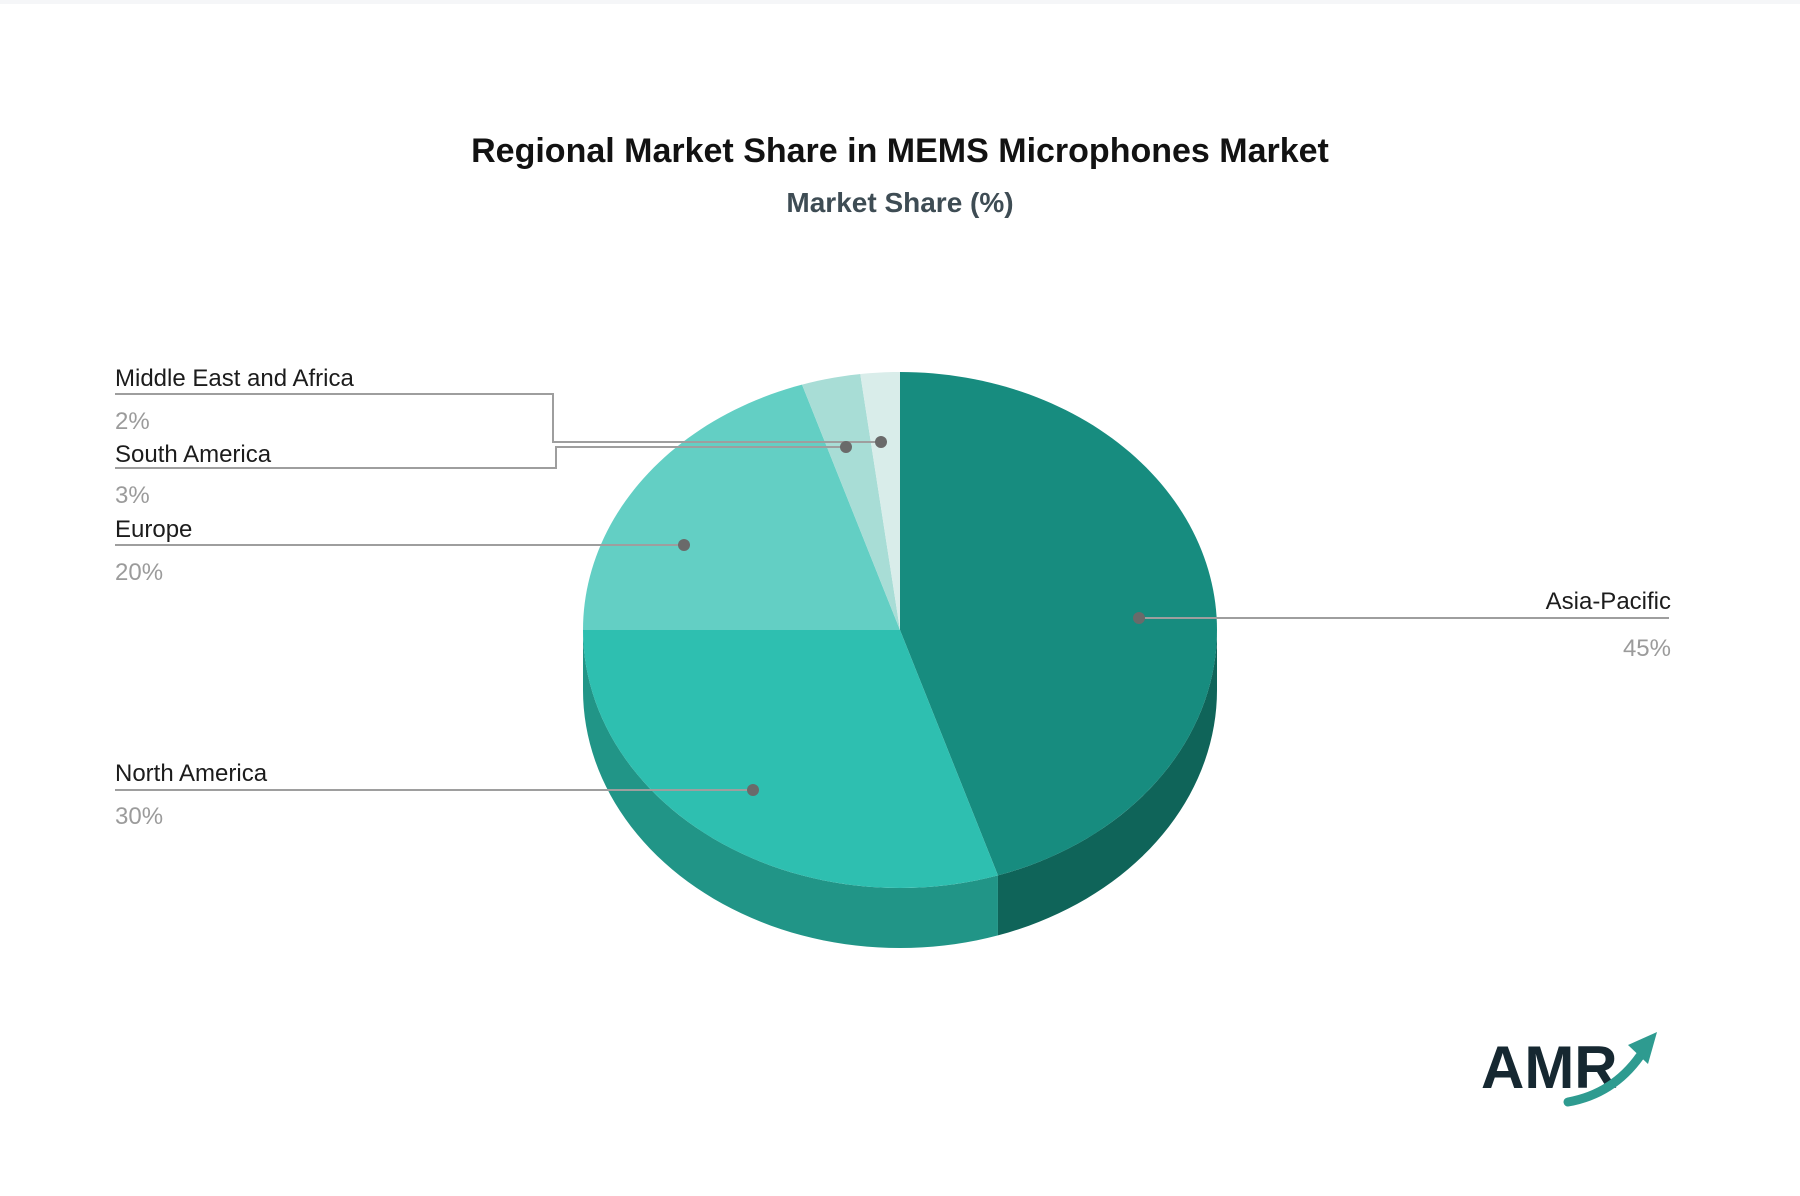 This screenshot has height=1196, width=1800. Describe the element at coordinates (1058, 624) in the screenshot. I see `pie-slice-asia-pacific` at that location.